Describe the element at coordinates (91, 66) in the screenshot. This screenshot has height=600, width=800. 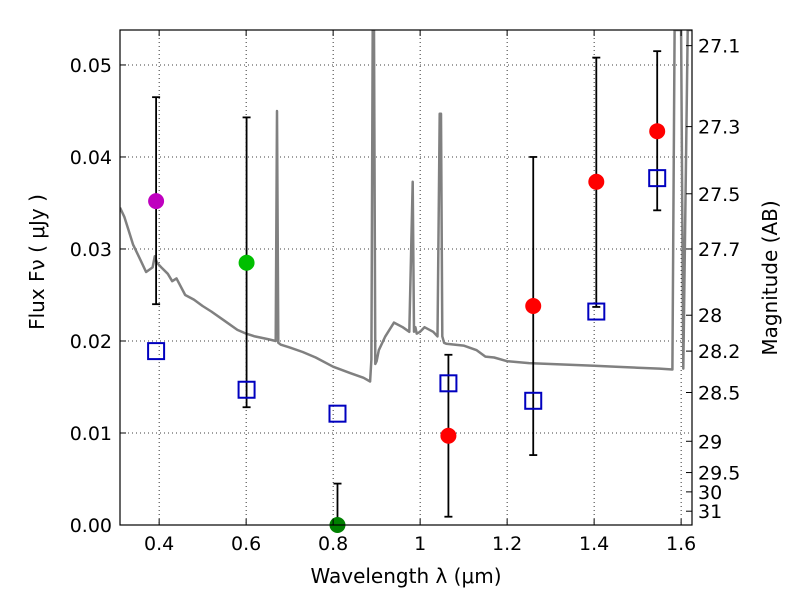
I see `y-tick-label: 0.05` at that location.